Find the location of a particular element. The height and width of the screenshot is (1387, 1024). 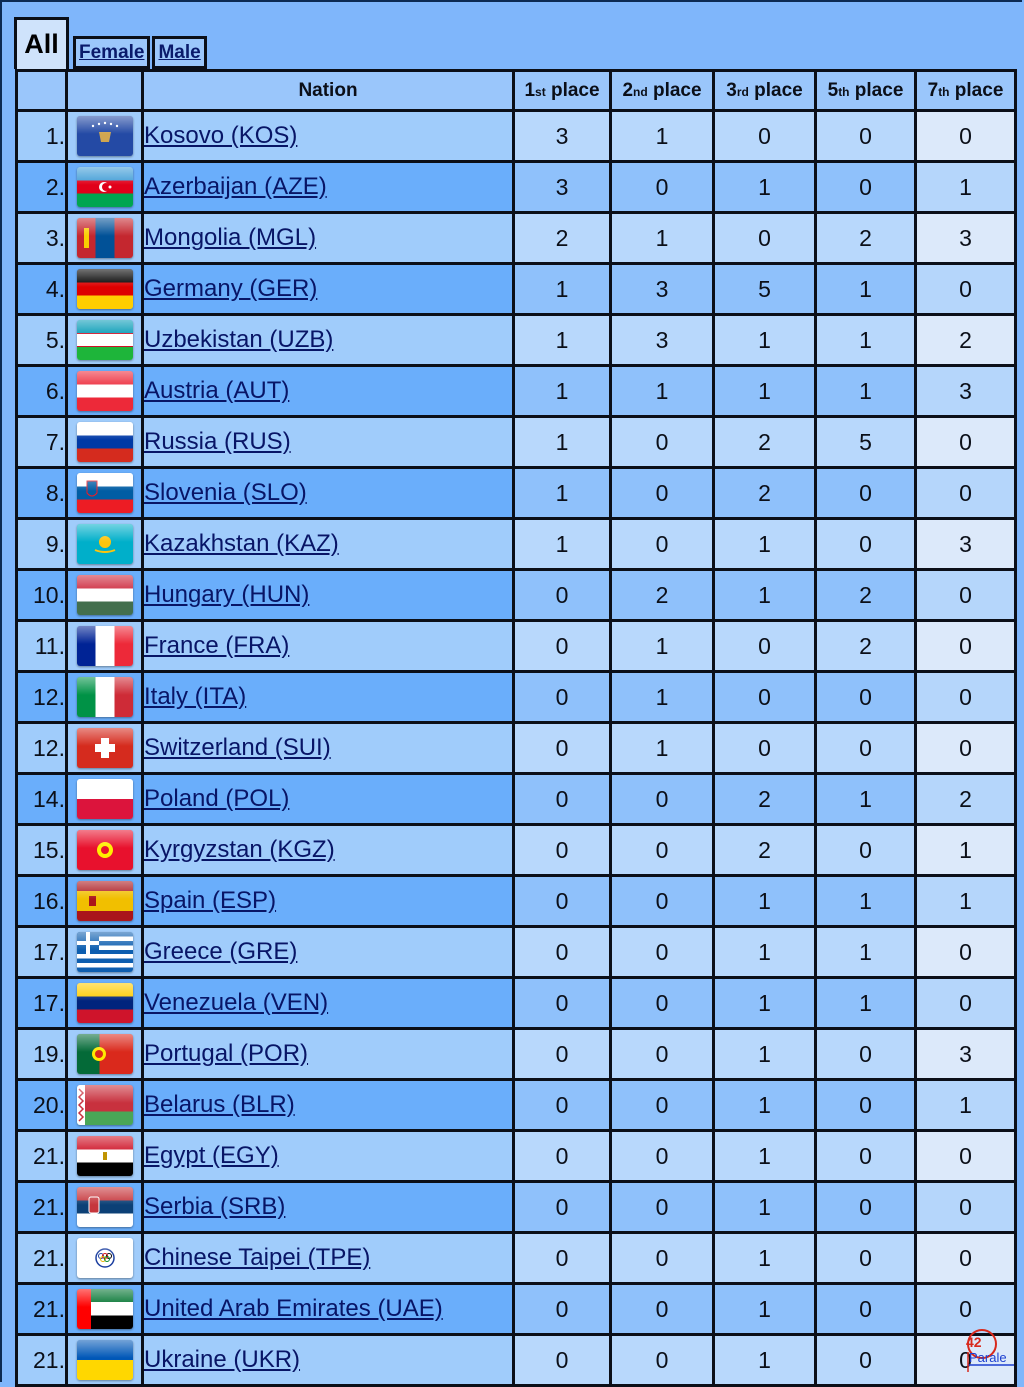

nation-cell: Uzbekistan (UZB) is located at coordinates (328, 340).